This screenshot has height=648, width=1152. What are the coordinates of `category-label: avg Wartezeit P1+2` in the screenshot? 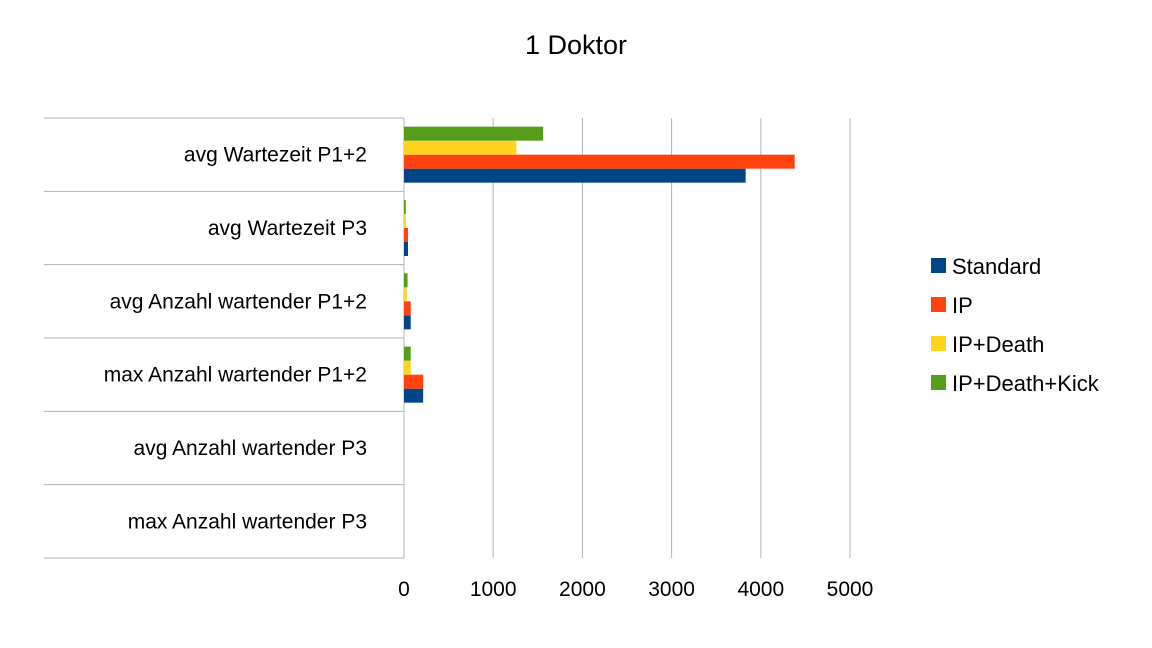 It's located at (275, 155).